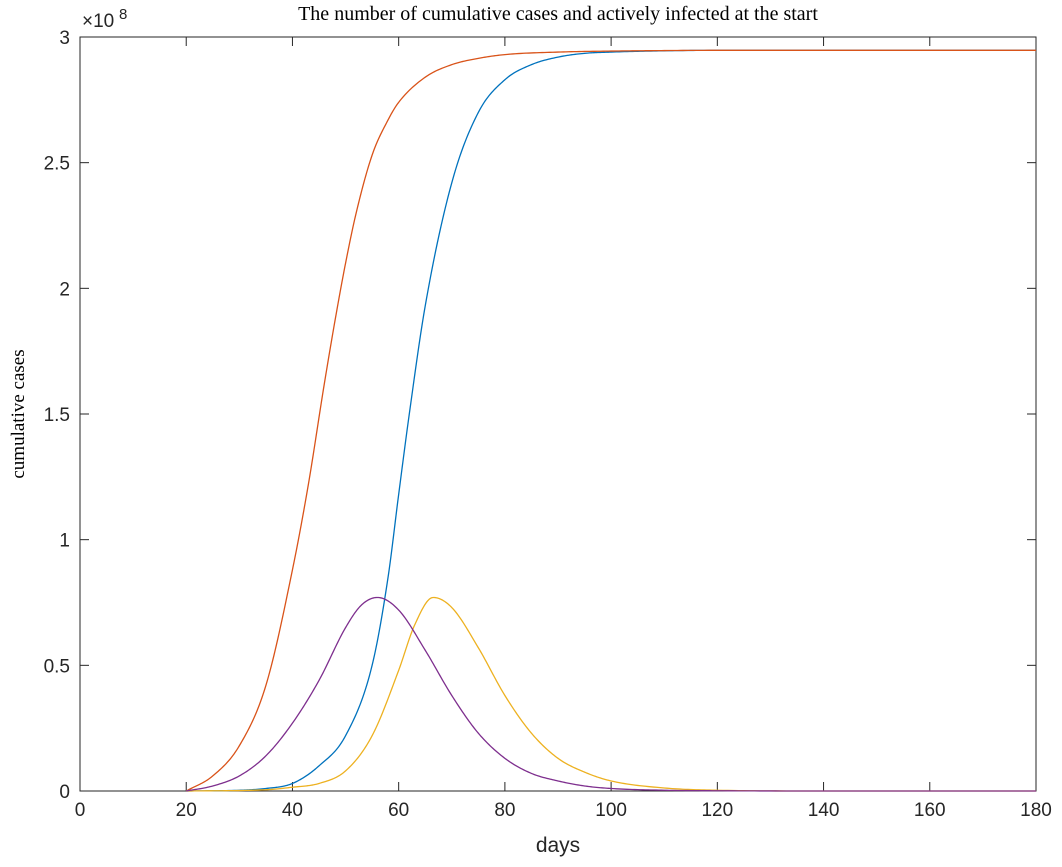 Image resolution: width=1062 pixels, height=867 pixels. I want to click on y-exponent: ×10 8, so click(104, 19).